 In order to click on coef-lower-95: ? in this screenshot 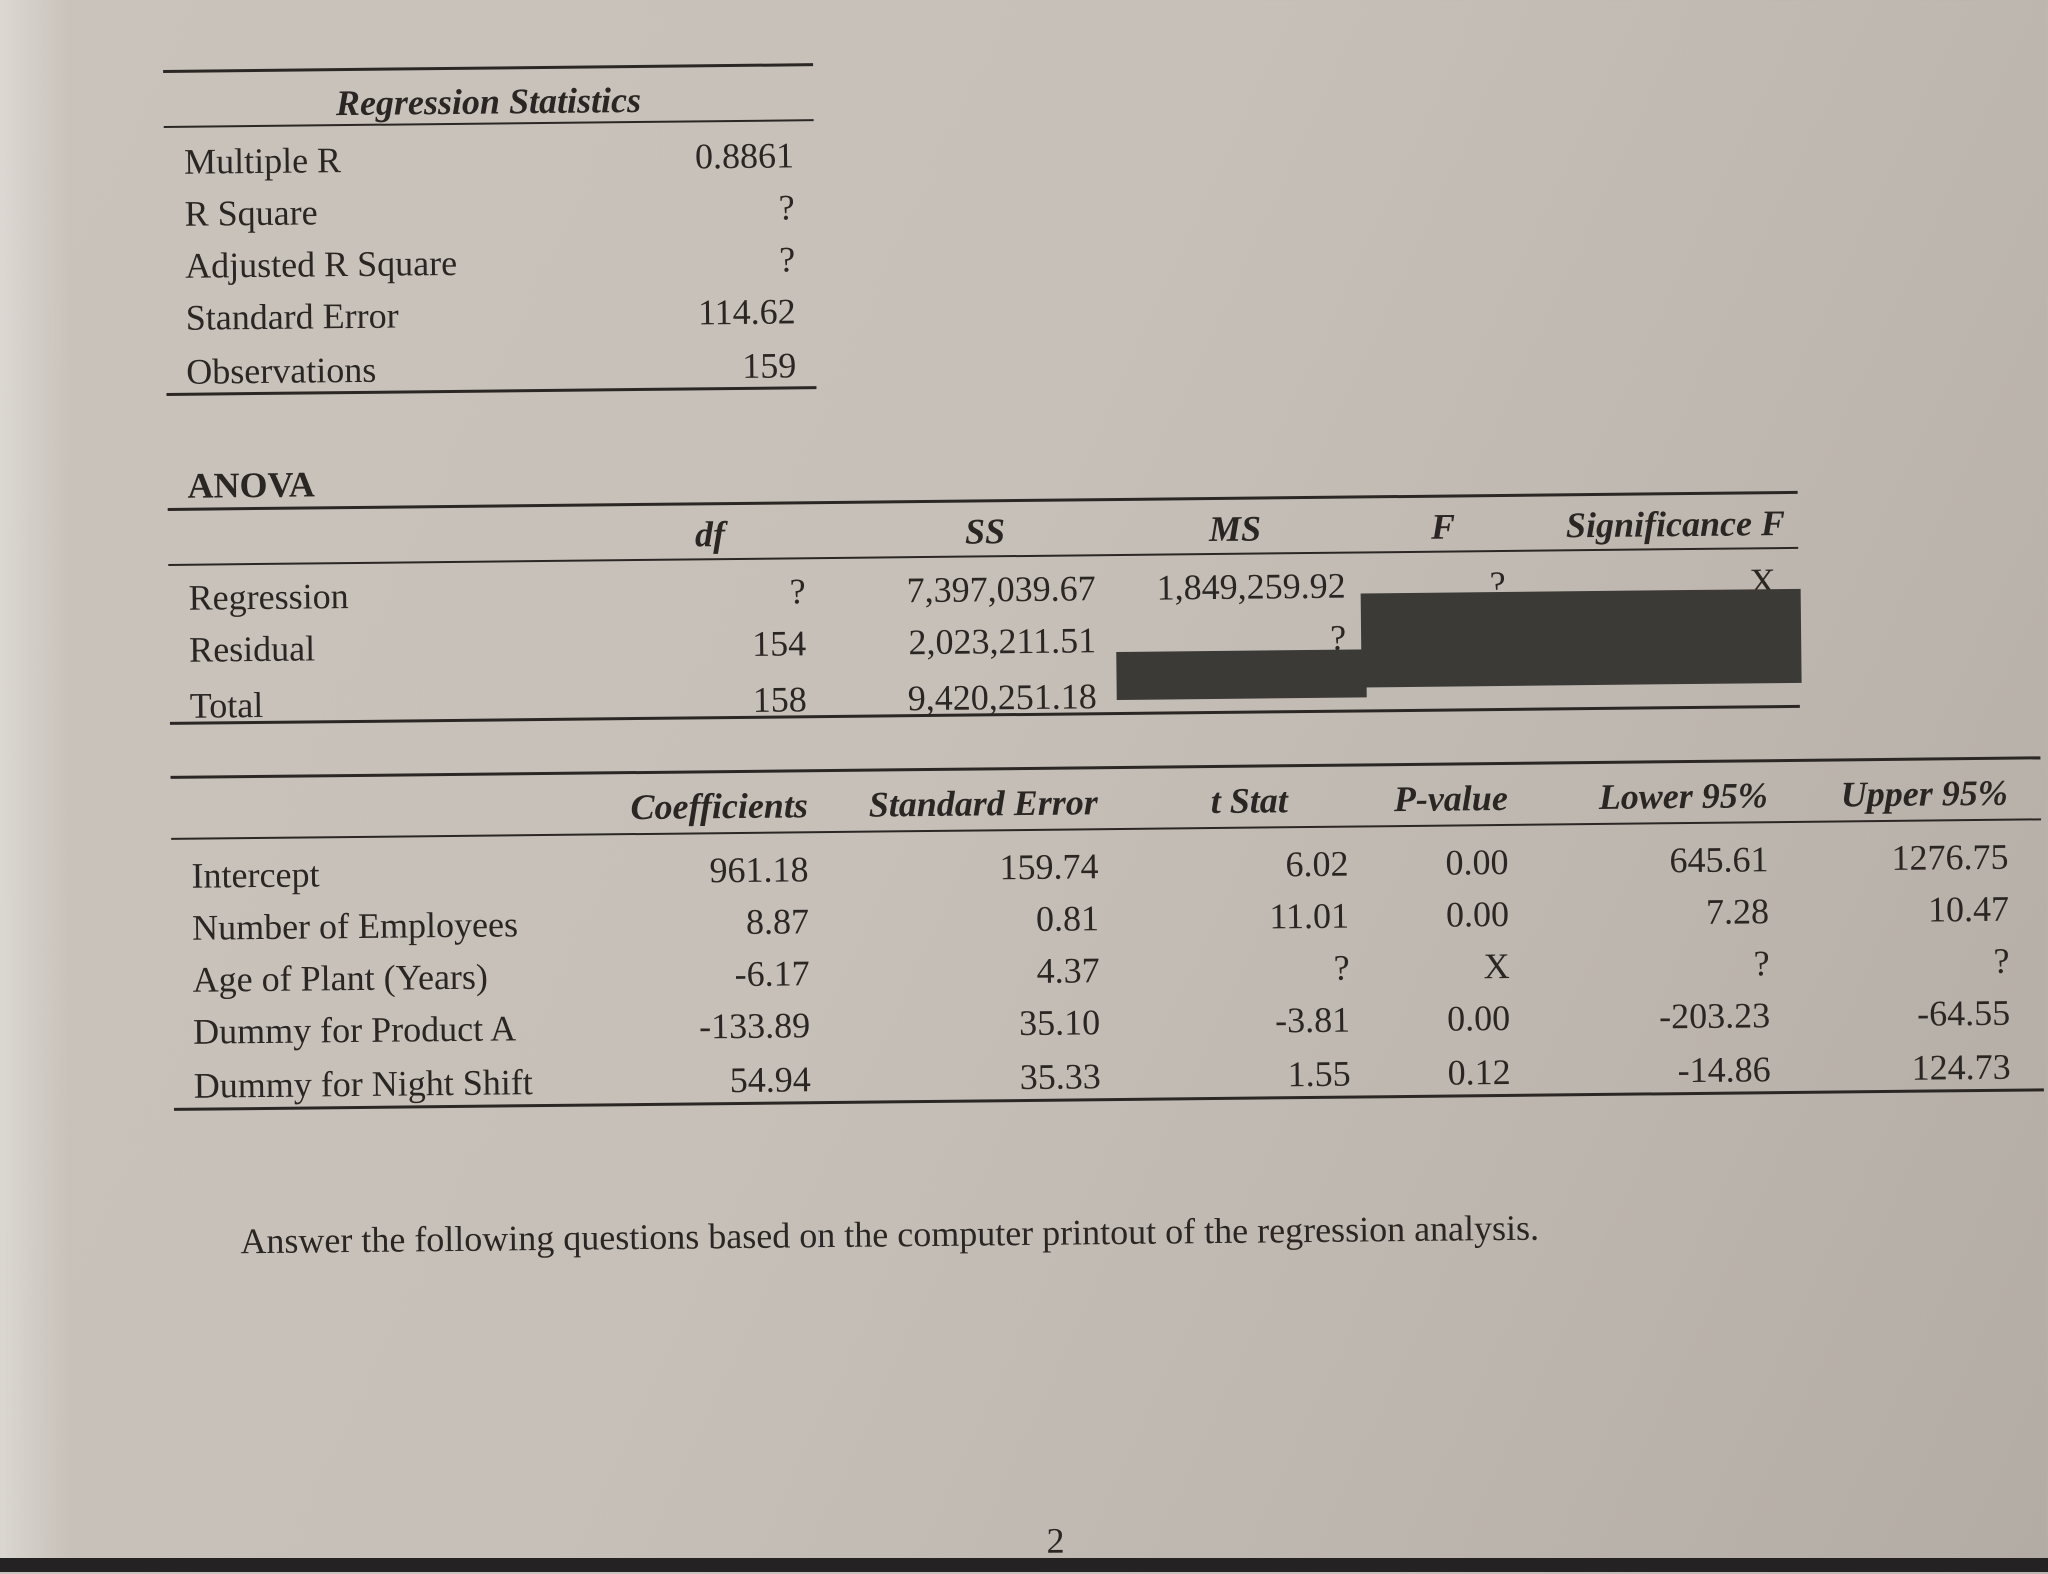, I will do `click(1761, 963)`.